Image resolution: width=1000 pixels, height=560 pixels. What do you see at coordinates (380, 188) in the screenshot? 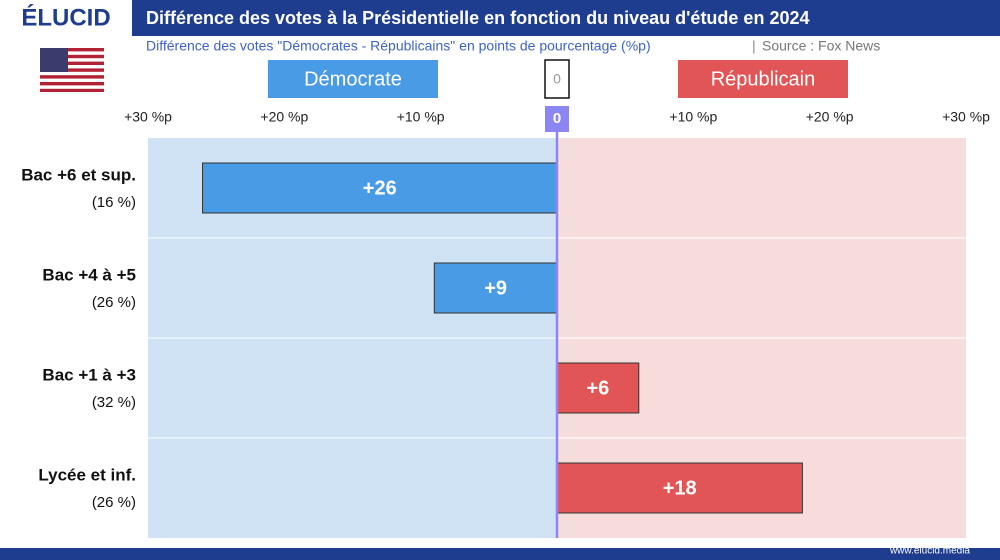
I see `value-label: +26` at bounding box center [380, 188].